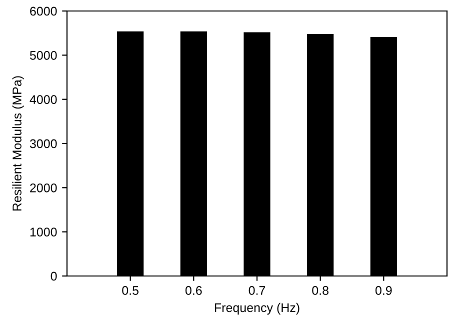  I want to click on x-tick-label: 0.8, so click(320, 290).